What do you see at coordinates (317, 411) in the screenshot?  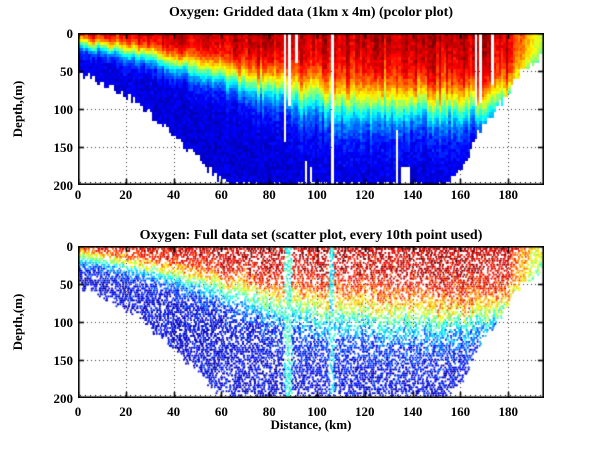 I see `scatter-xtick: 100` at bounding box center [317, 411].